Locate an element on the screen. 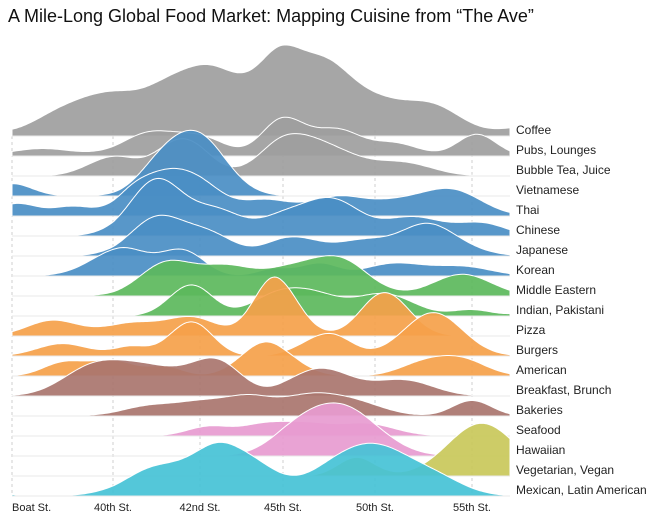 The width and height of the screenshot is (653, 518). ridge-bakeries is located at coordinates (261, 404).